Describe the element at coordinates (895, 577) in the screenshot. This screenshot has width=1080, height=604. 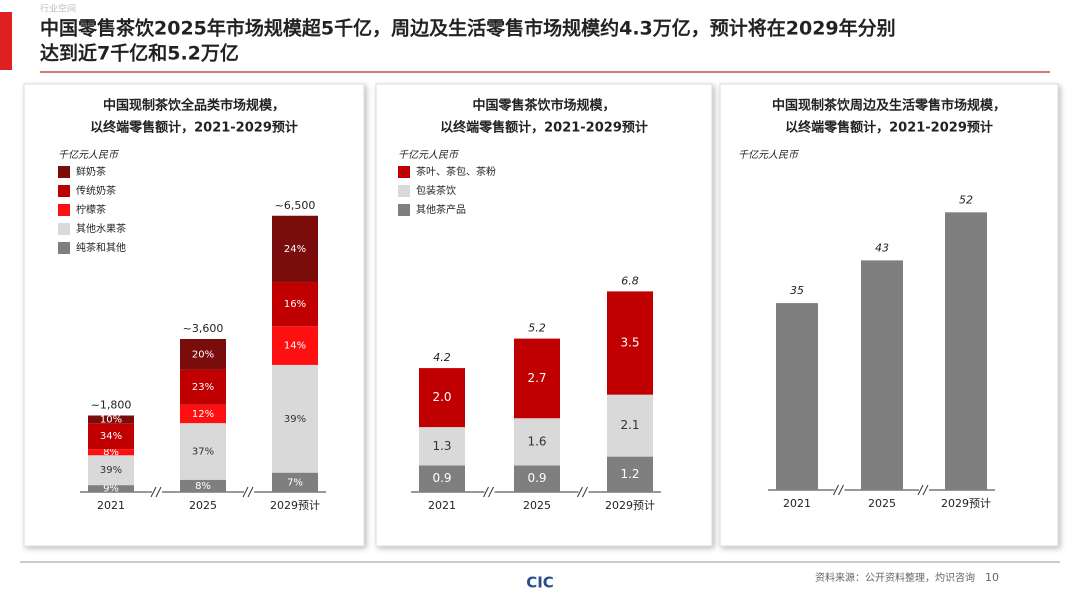
I see `source-note: 资料来源：公开资料整理，灼识咨询` at that location.